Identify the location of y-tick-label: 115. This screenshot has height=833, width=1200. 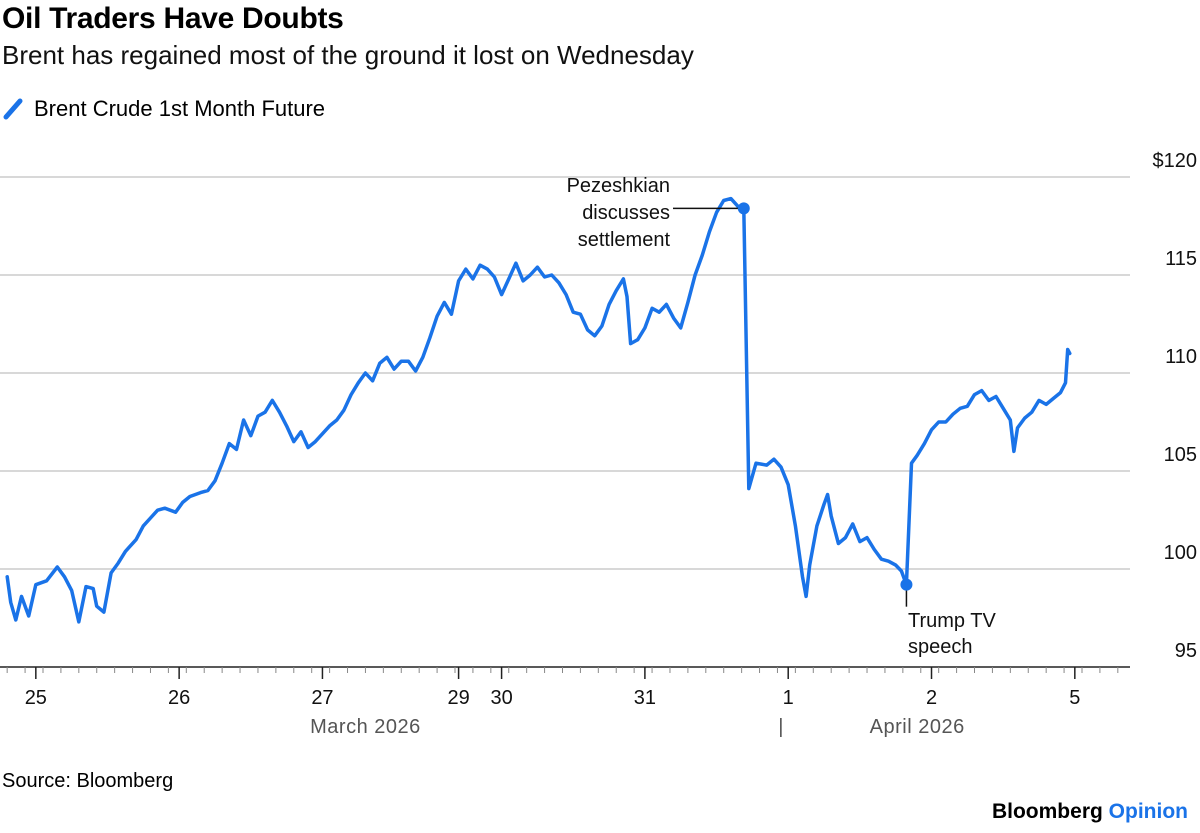
(1181, 259).